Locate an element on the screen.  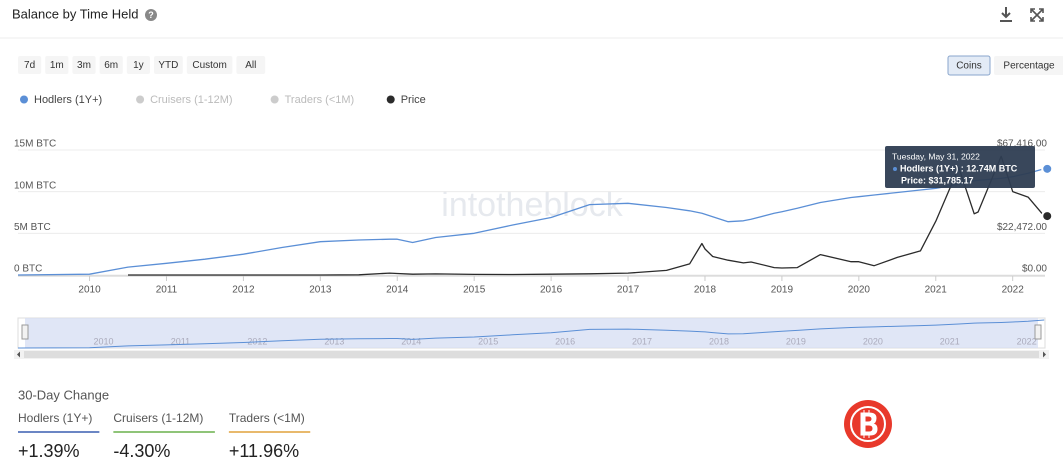
scroll-arrow-left is located at coordinates (18, 354).